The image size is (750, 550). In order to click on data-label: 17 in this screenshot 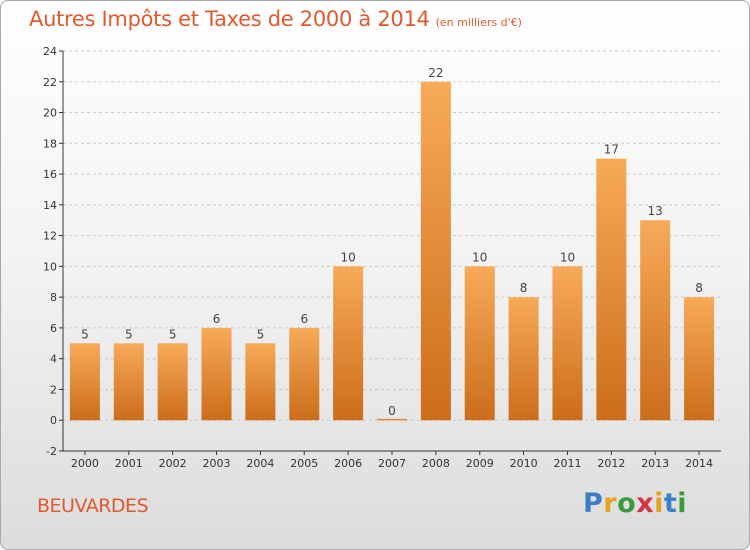, I will do `click(611, 150)`.